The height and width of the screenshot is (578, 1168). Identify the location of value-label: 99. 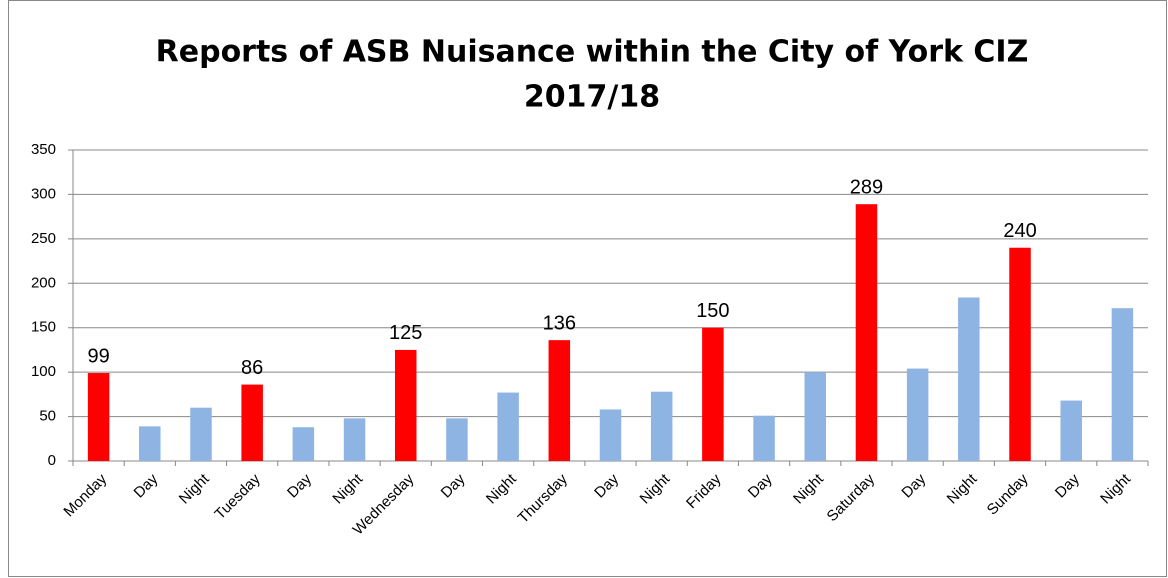
(98, 356).